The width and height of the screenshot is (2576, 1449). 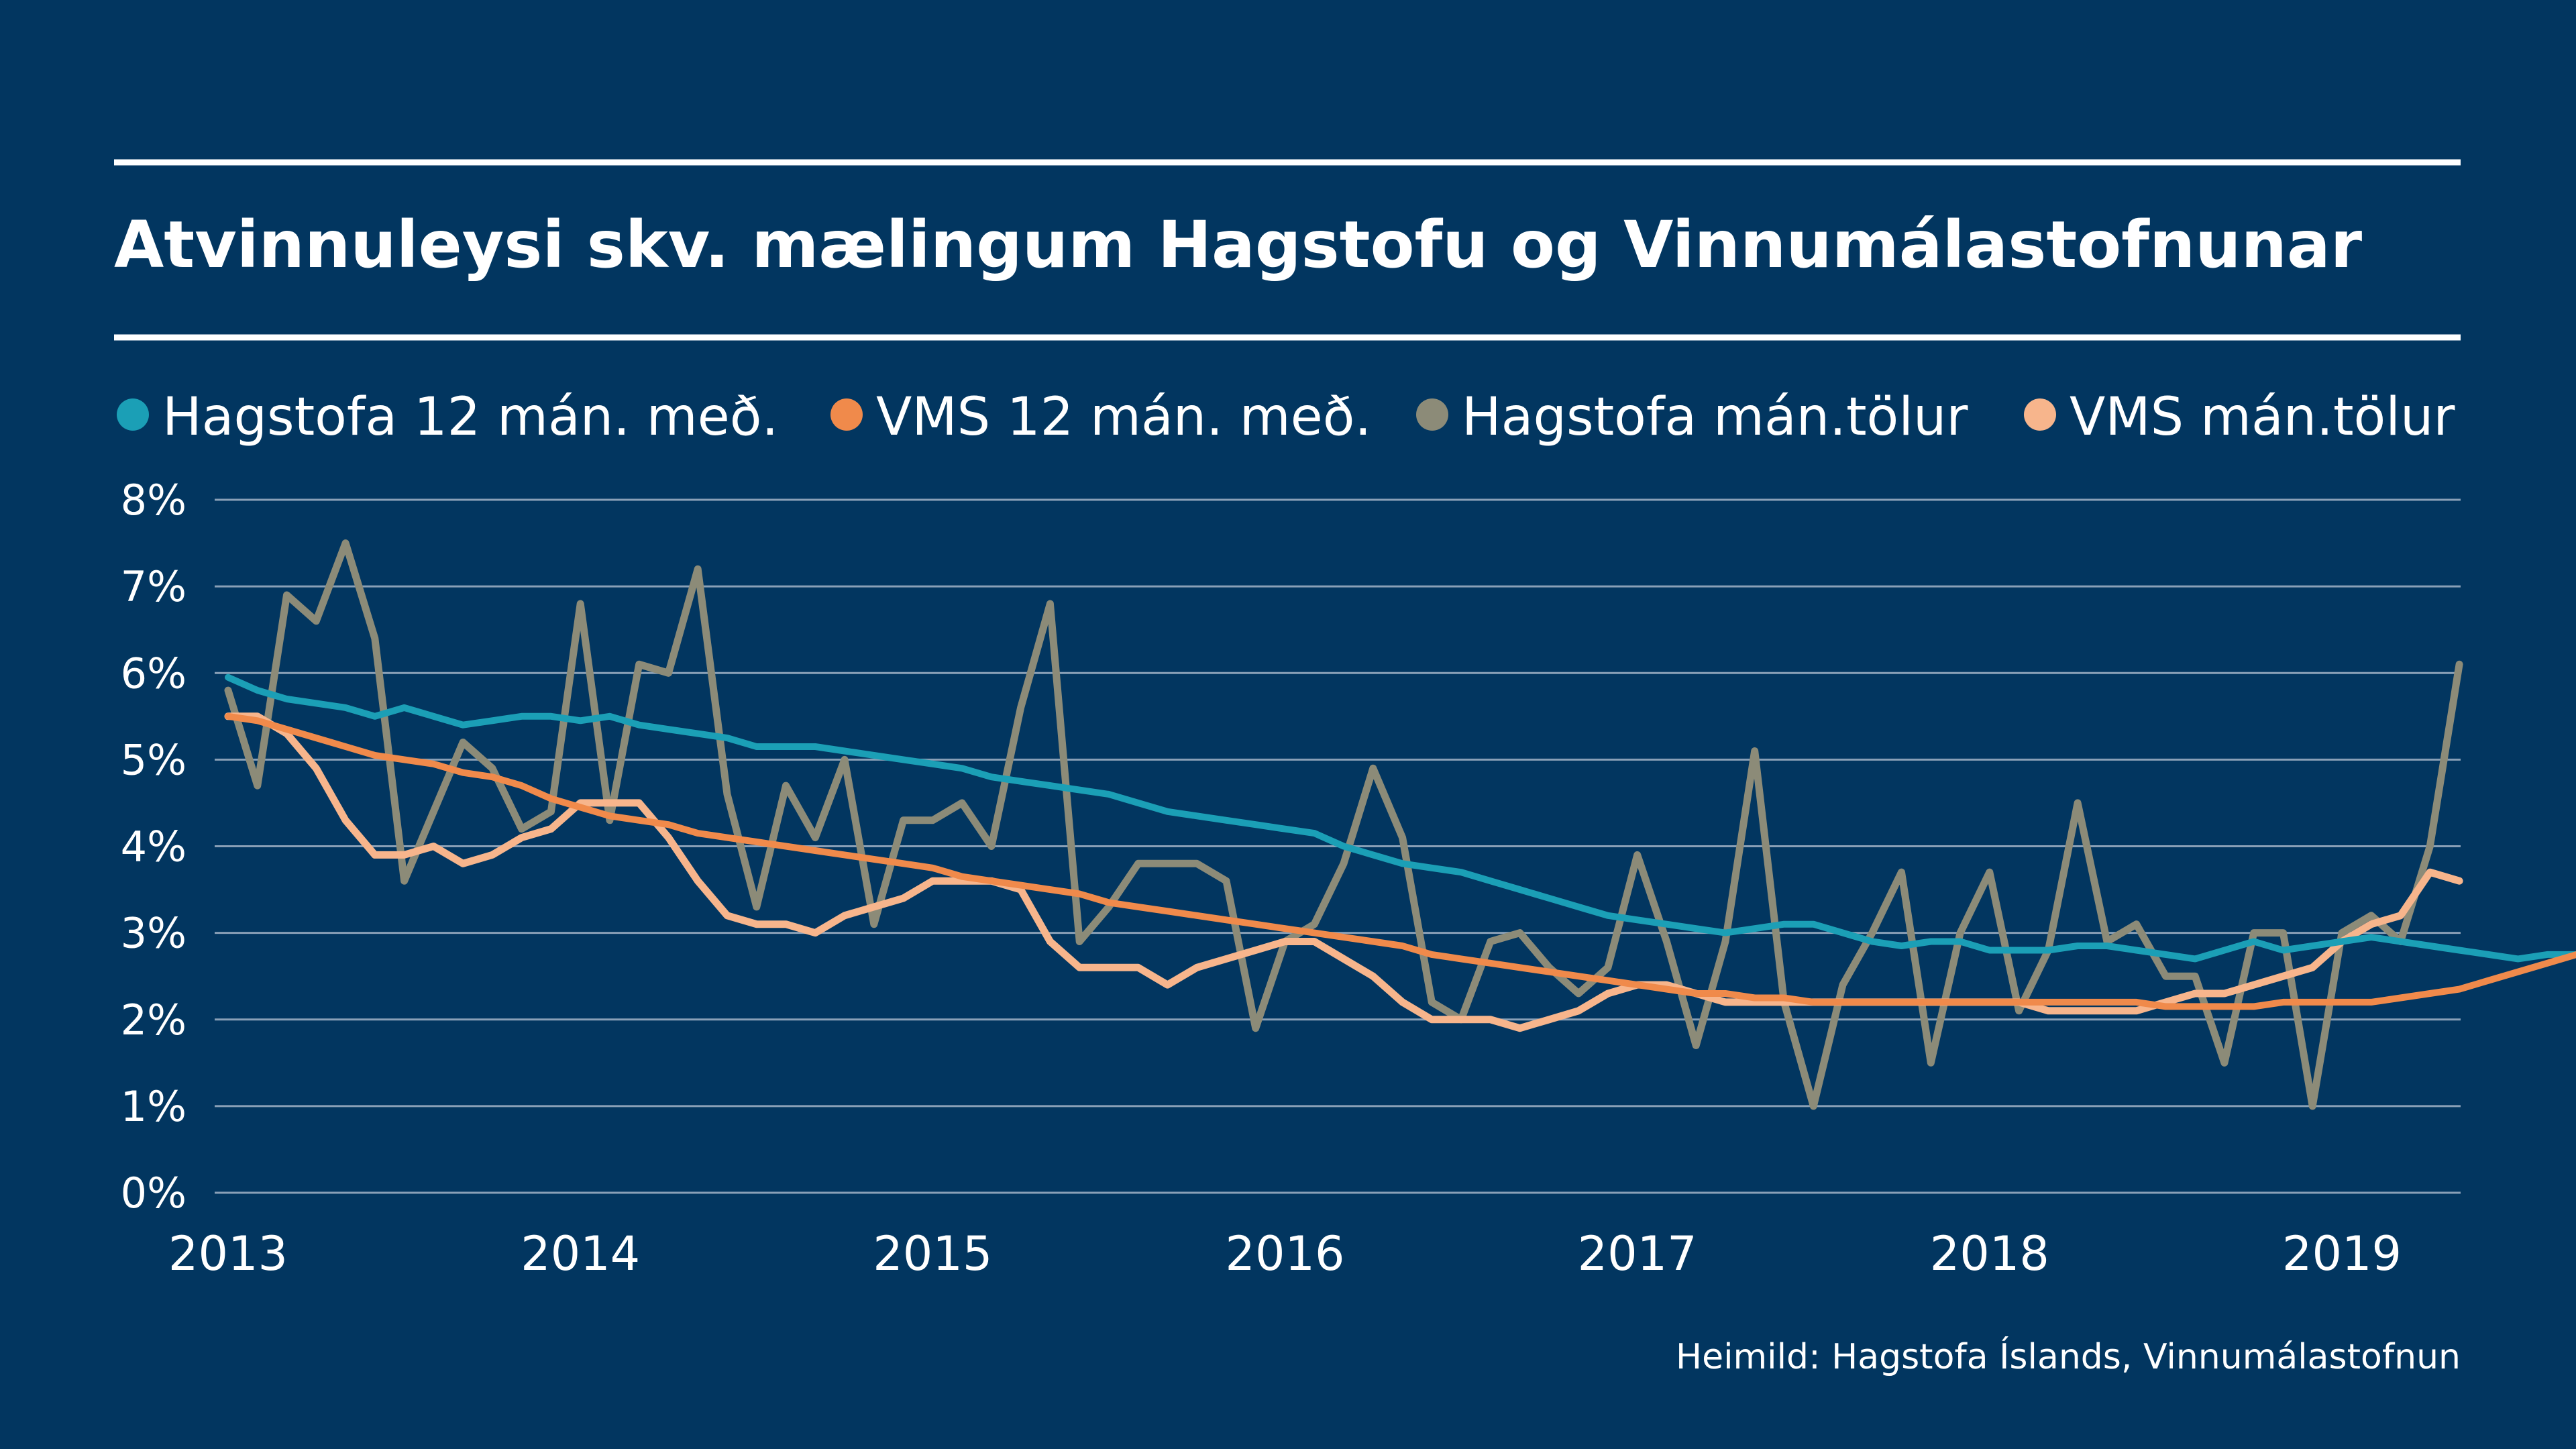 I want to click on legend-label: Hagstofa 12 mán. með., so click(x=470, y=417).